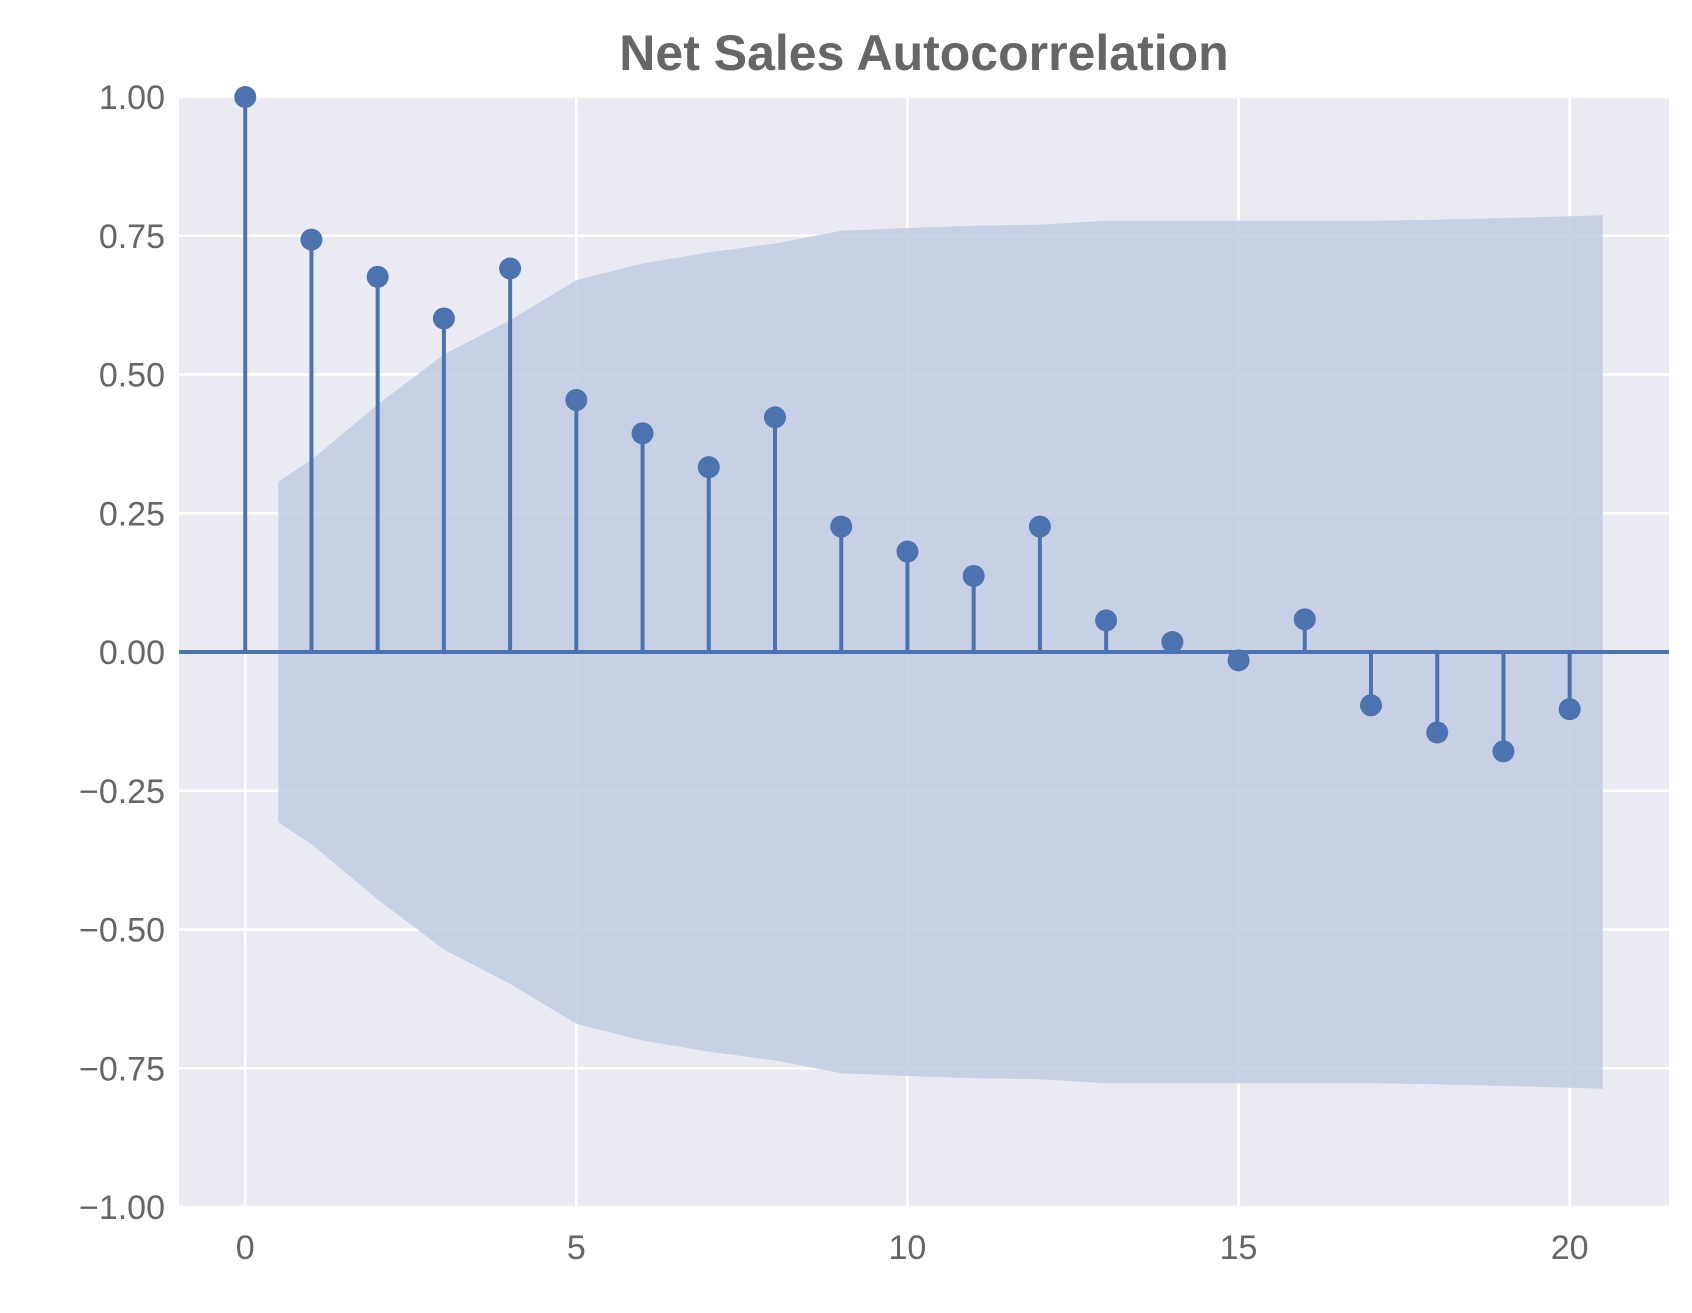  I want to click on x-tick-label: 0, so click(245, 1248).